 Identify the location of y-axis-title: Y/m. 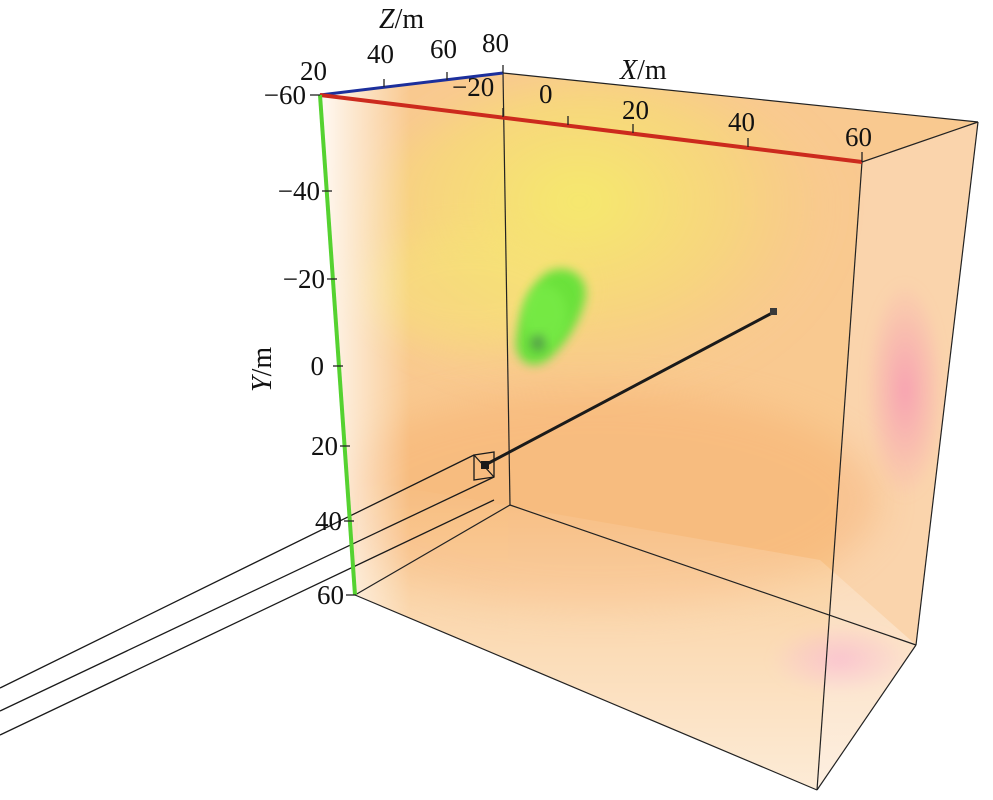
(262, 369).